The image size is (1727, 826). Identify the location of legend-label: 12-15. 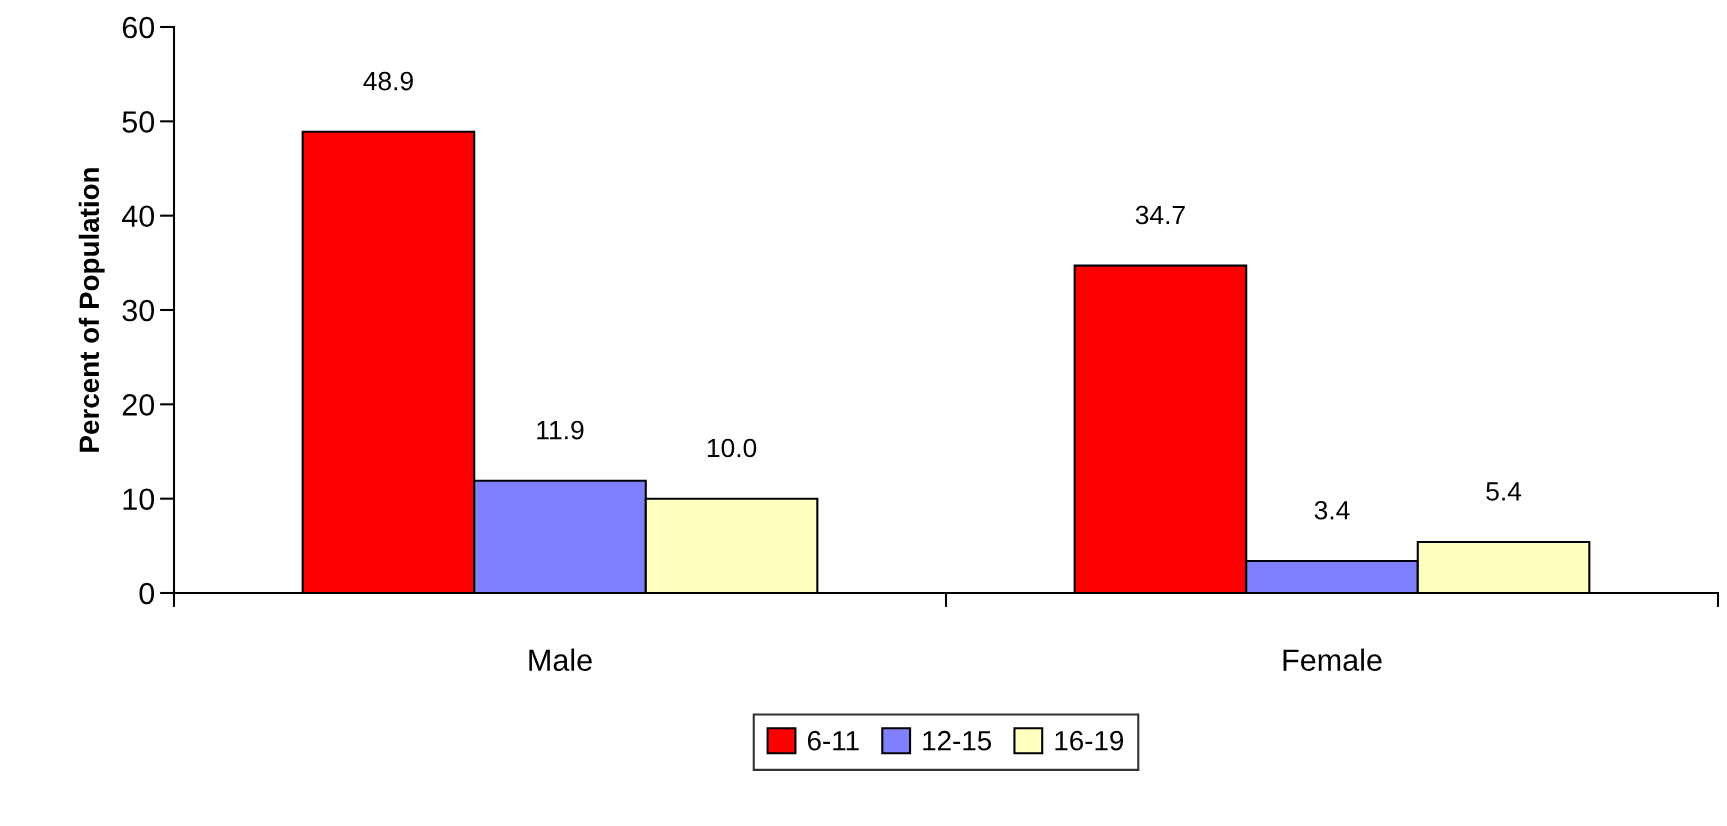
(957, 740).